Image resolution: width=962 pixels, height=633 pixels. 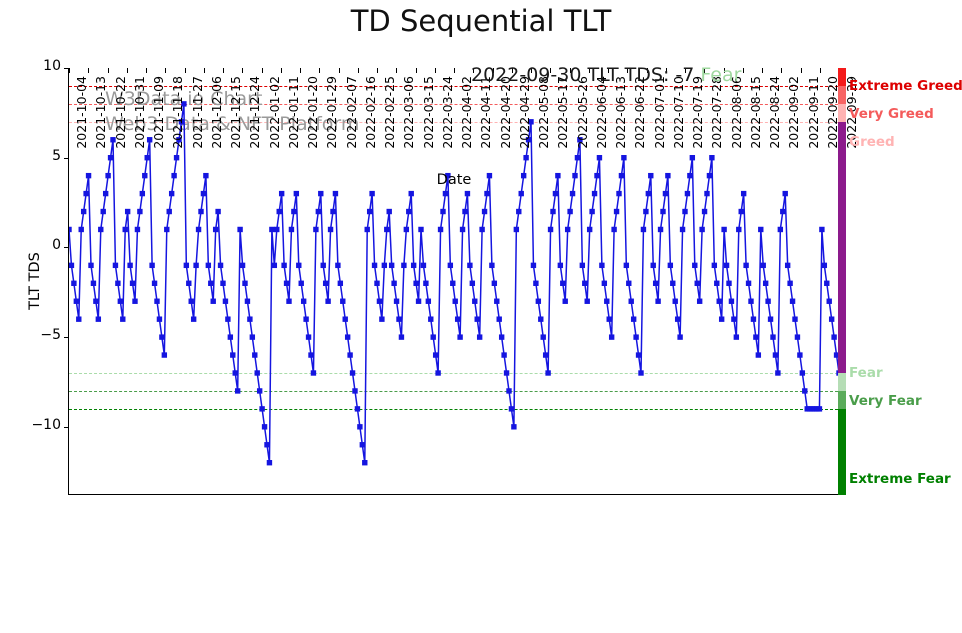 I want to click on x-tick-label: 2021-12-24, so click(x=255, y=112).